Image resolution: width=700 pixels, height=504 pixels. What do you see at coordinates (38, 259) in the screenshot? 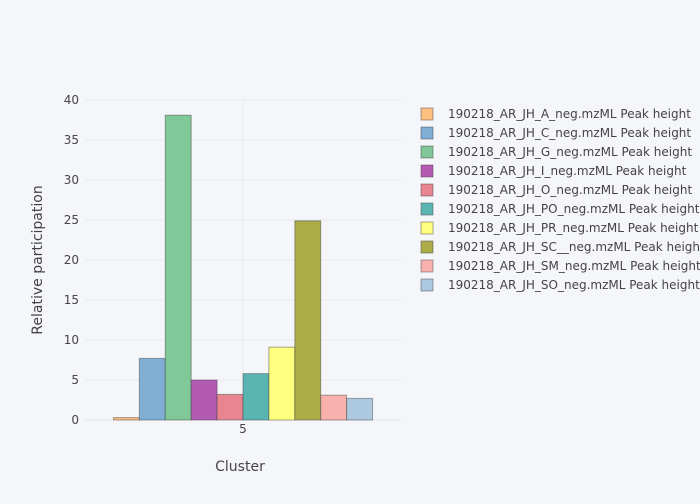
I see `y-axis-label: Relative participation` at bounding box center [38, 259].